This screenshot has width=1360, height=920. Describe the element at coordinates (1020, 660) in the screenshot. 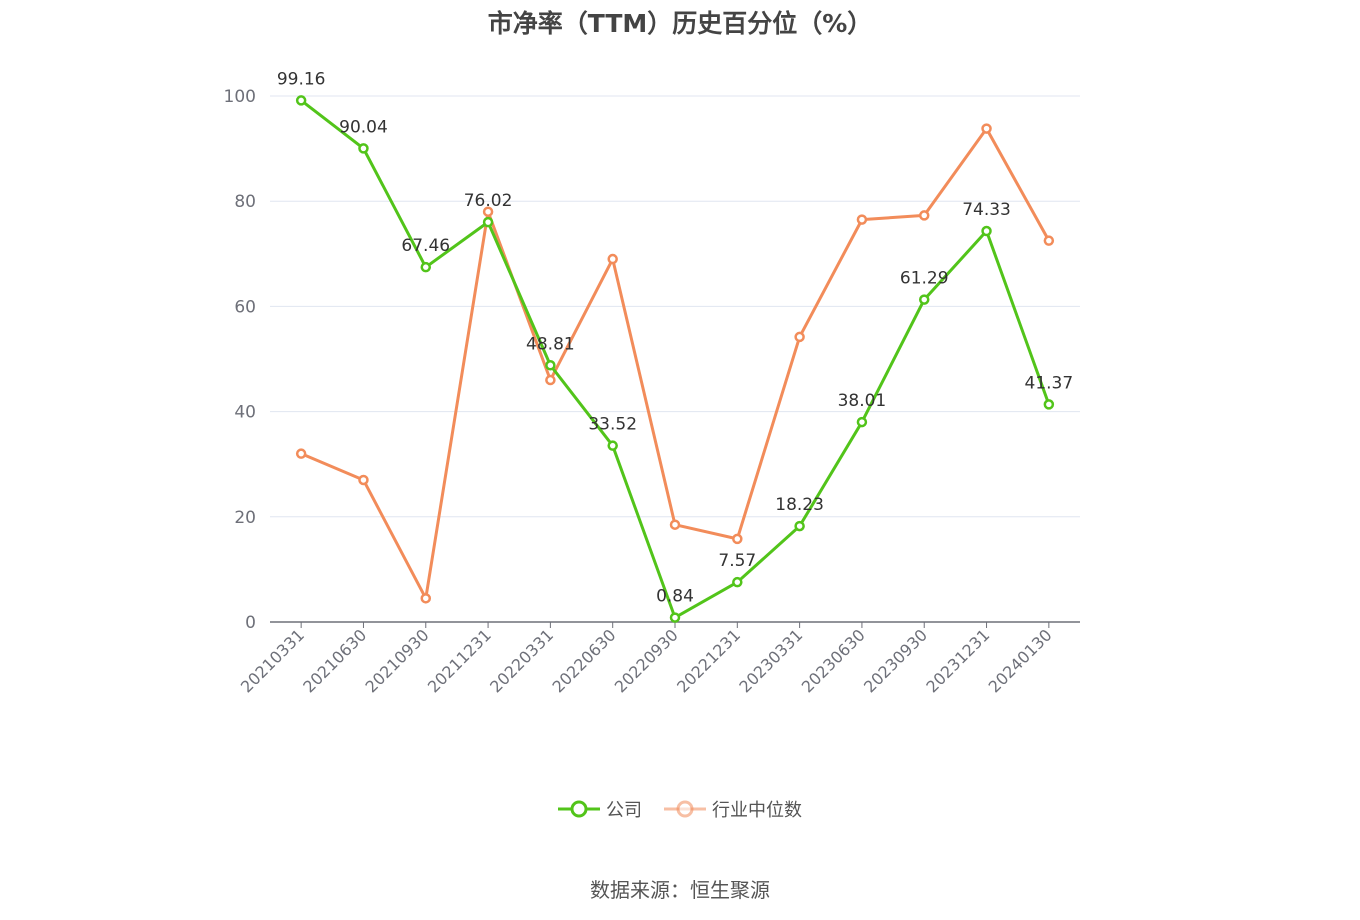

I see `x-tick-label: 20240130` at that location.